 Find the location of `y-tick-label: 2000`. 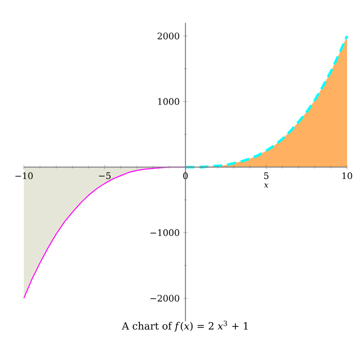

y-tick-label: 2000 is located at coordinates (169, 36).